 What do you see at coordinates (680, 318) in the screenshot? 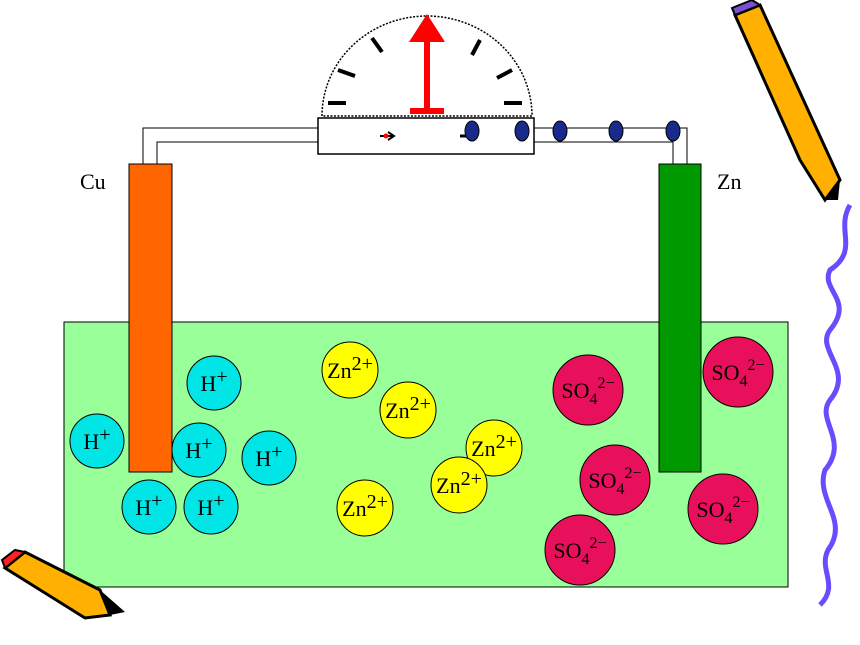
I see `zinc-electrode` at bounding box center [680, 318].